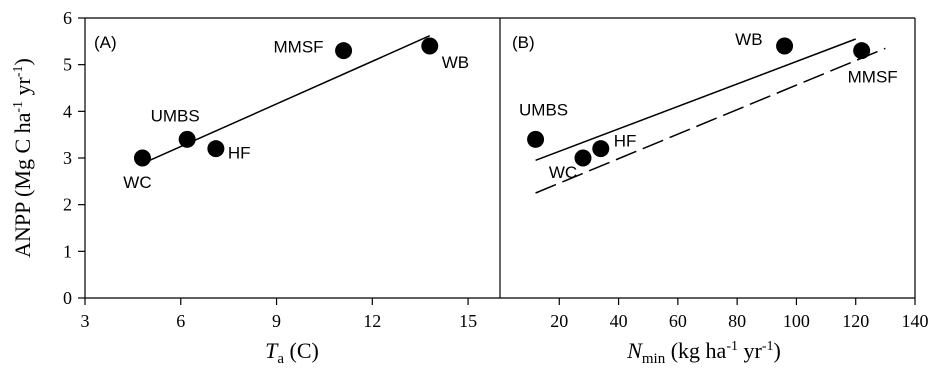  What do you see at coordinates (67, 251) in the screenshot?
I see `y-tick-label: 1` at bounding box center [67, 251].